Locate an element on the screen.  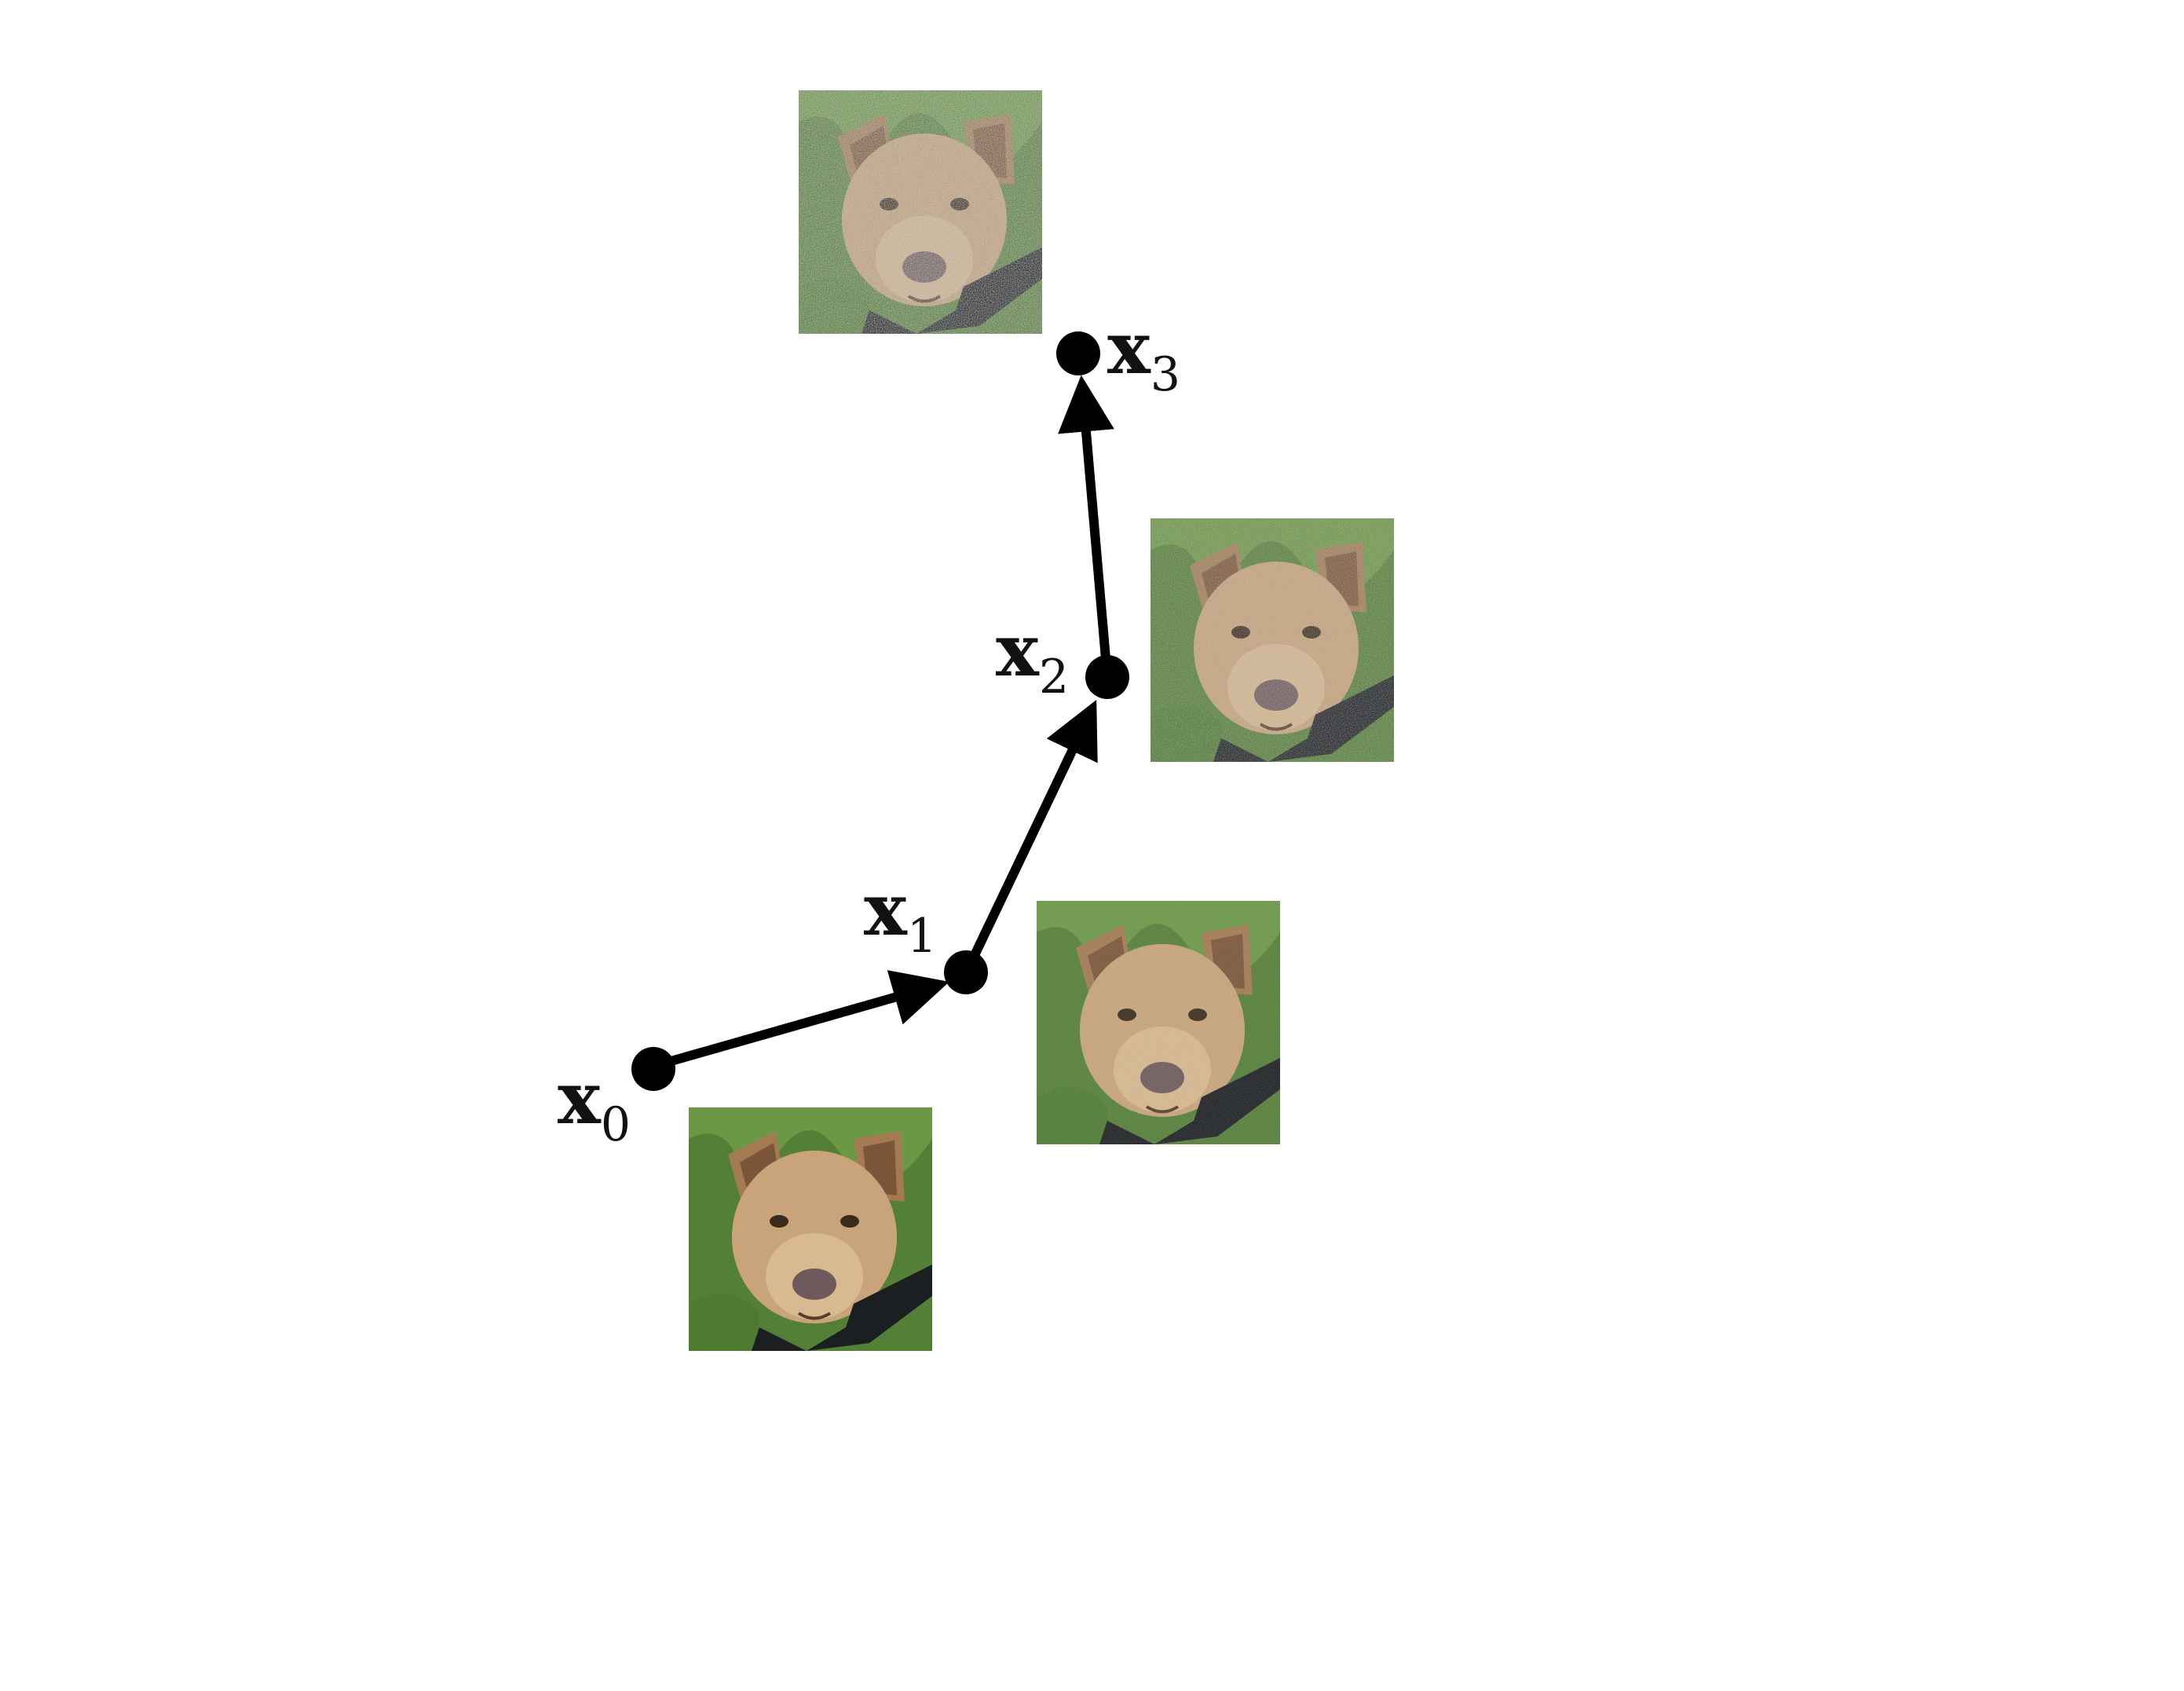
edge-x0-x1 is located at coordinates (799, 1020).